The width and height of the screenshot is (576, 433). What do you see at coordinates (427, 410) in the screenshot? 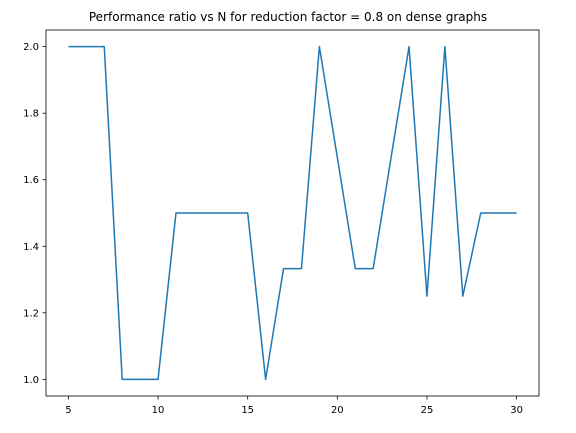
I see `x-tick-label: 25` at bounding box center [427, 410].